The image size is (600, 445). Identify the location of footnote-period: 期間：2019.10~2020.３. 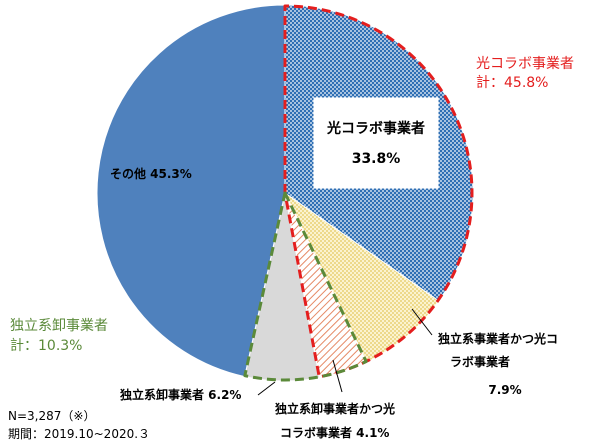
(79, 434).